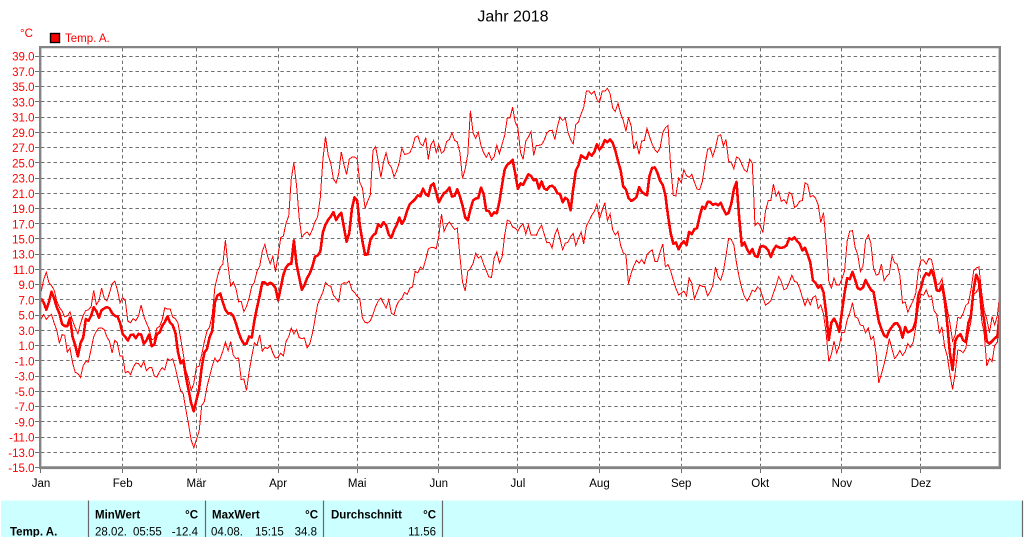 Image resolution: width=1024 pixels, height=537 pixels. Describe the element at coordinates (439, 484) in the screenshot. I see `svg-text: Jun` at that location.